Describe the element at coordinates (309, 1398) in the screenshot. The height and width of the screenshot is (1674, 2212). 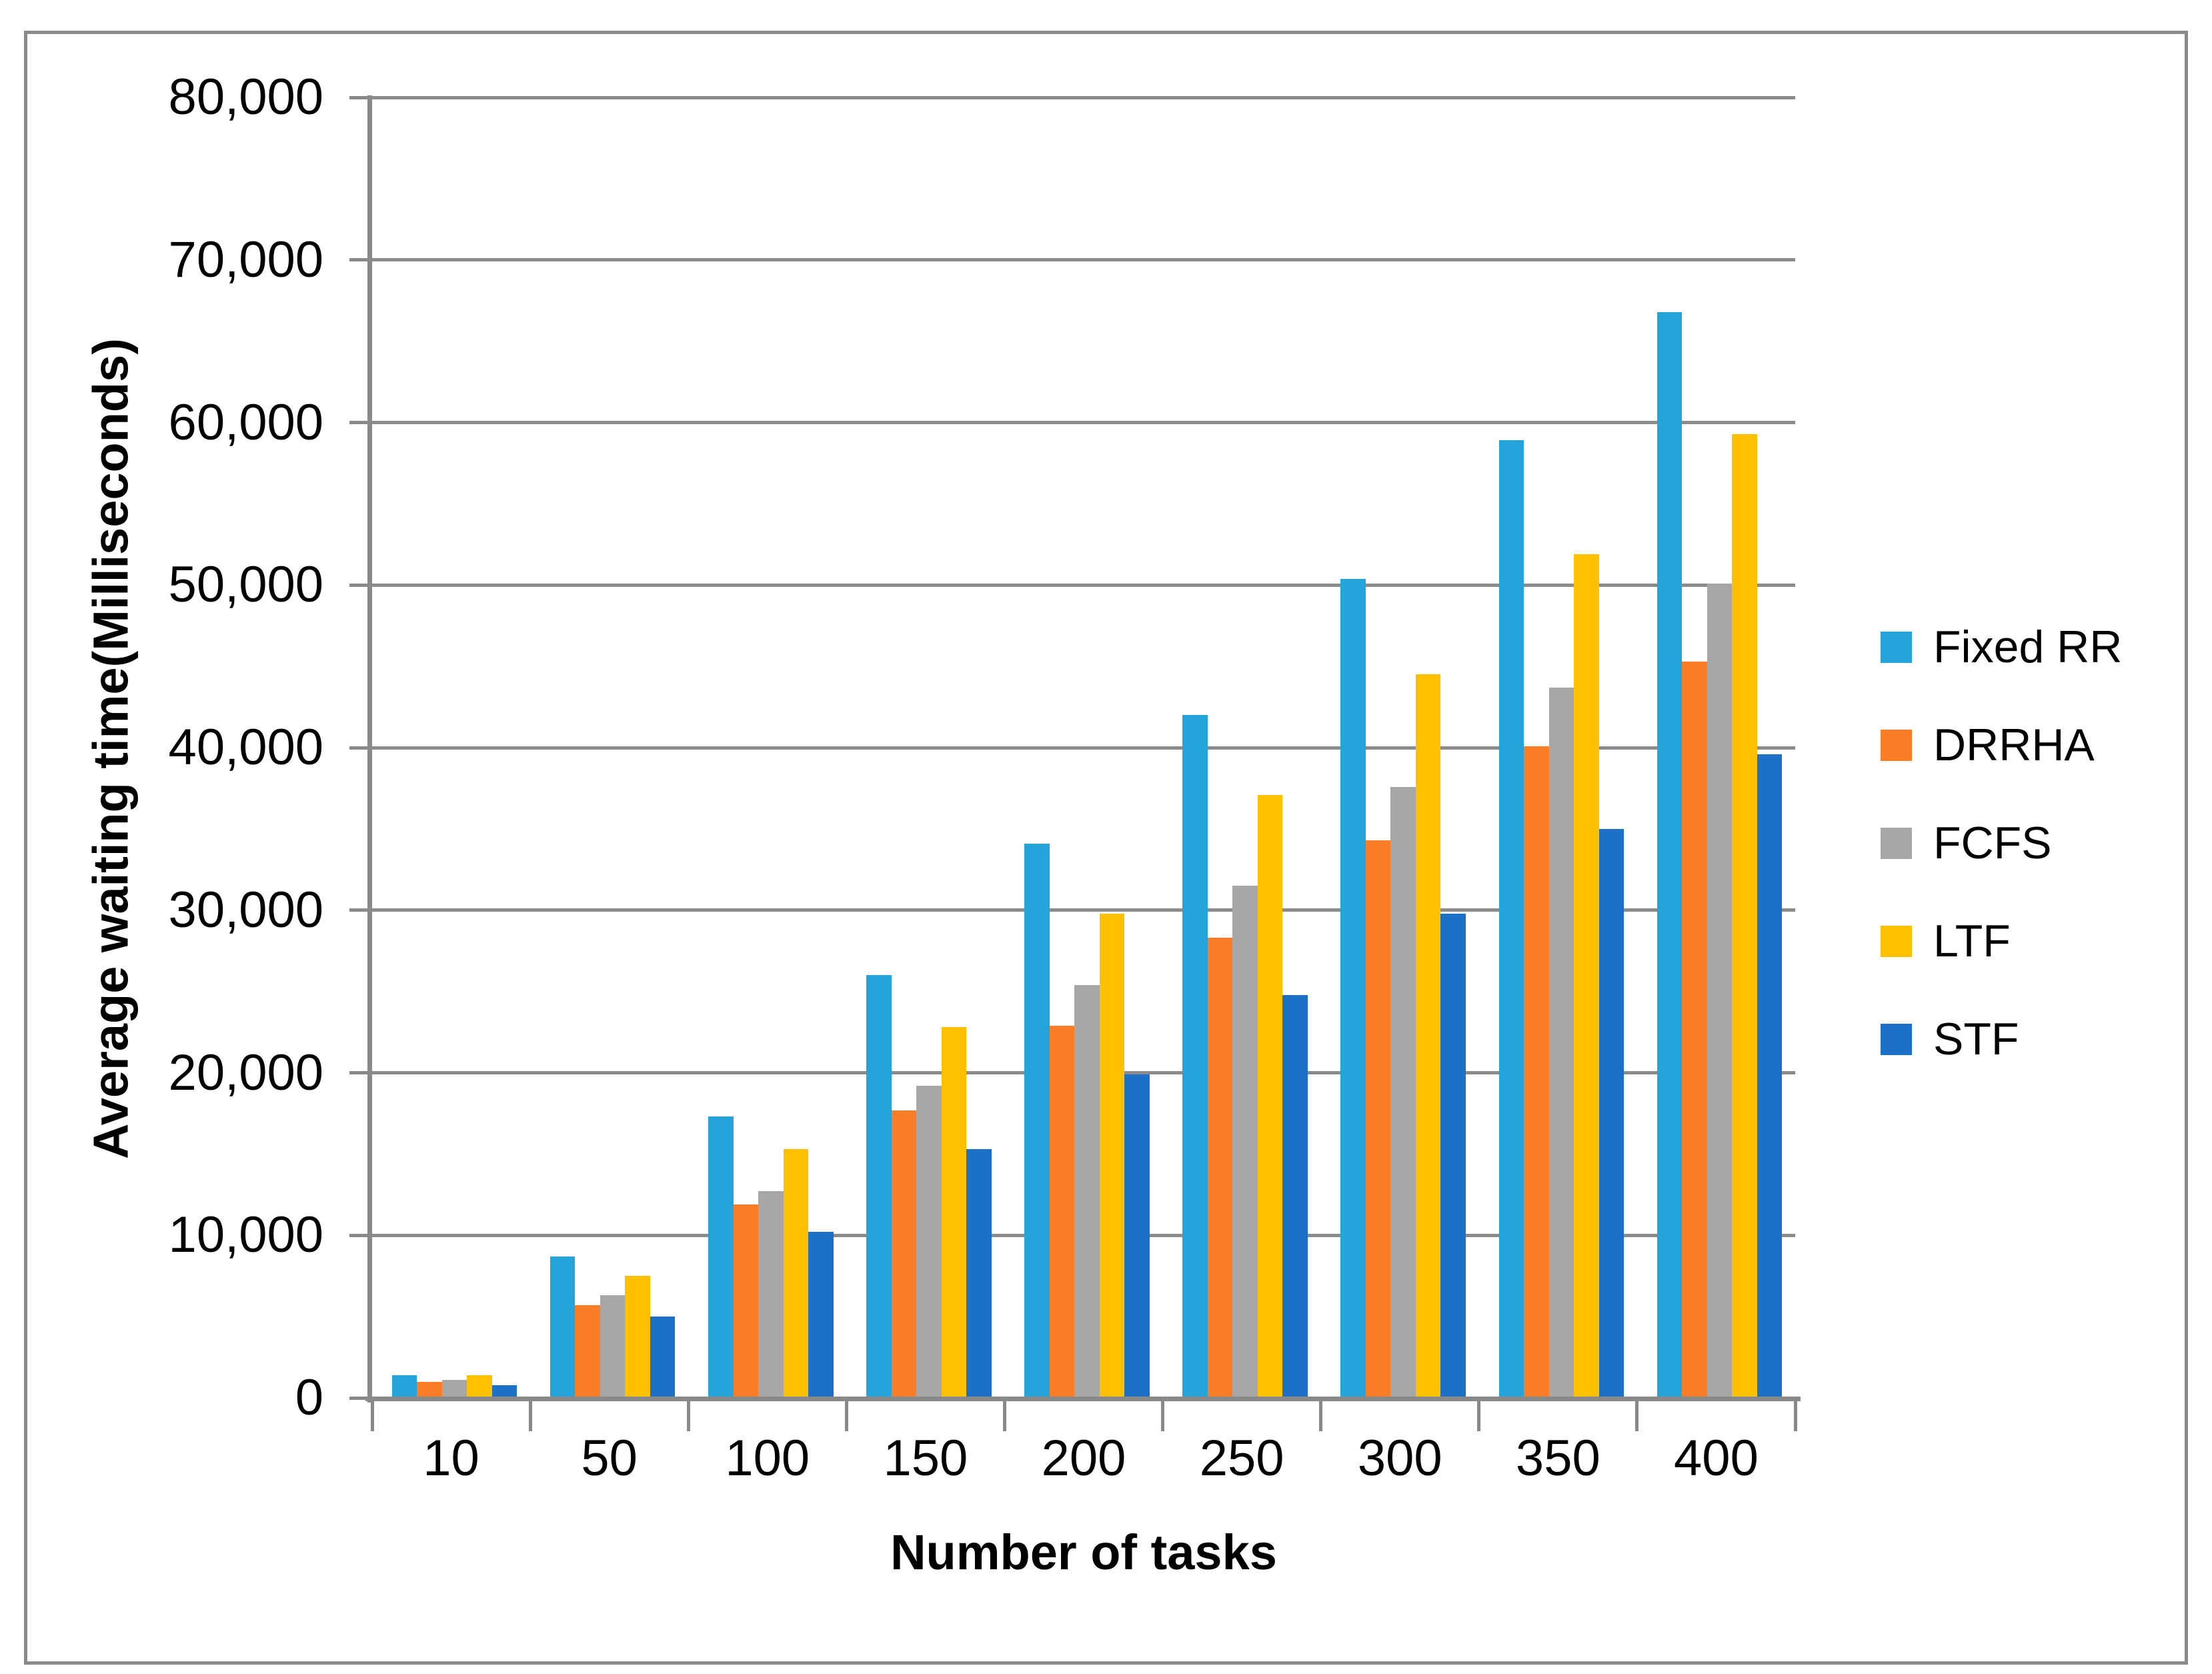
I see `y-tick-label: 0` at that location.